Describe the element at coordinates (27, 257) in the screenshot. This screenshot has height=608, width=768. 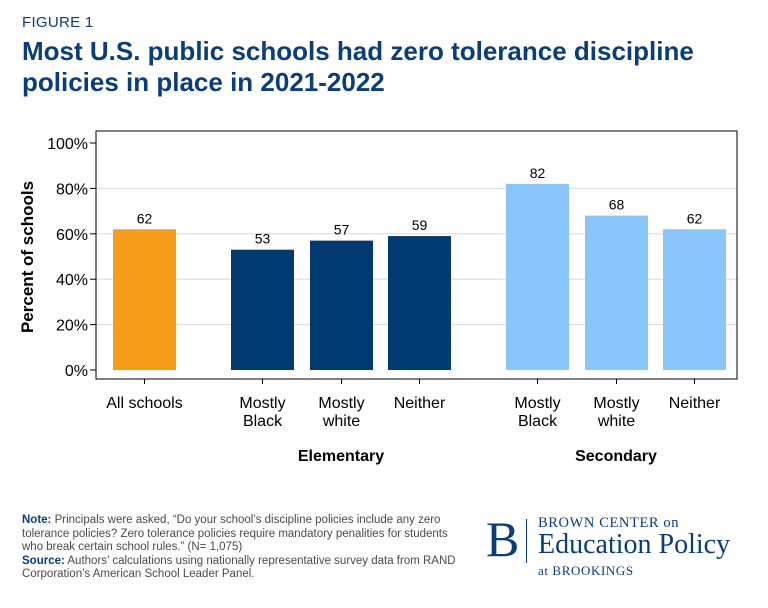
I see `y-axis-label: Percent of schools` at that location.